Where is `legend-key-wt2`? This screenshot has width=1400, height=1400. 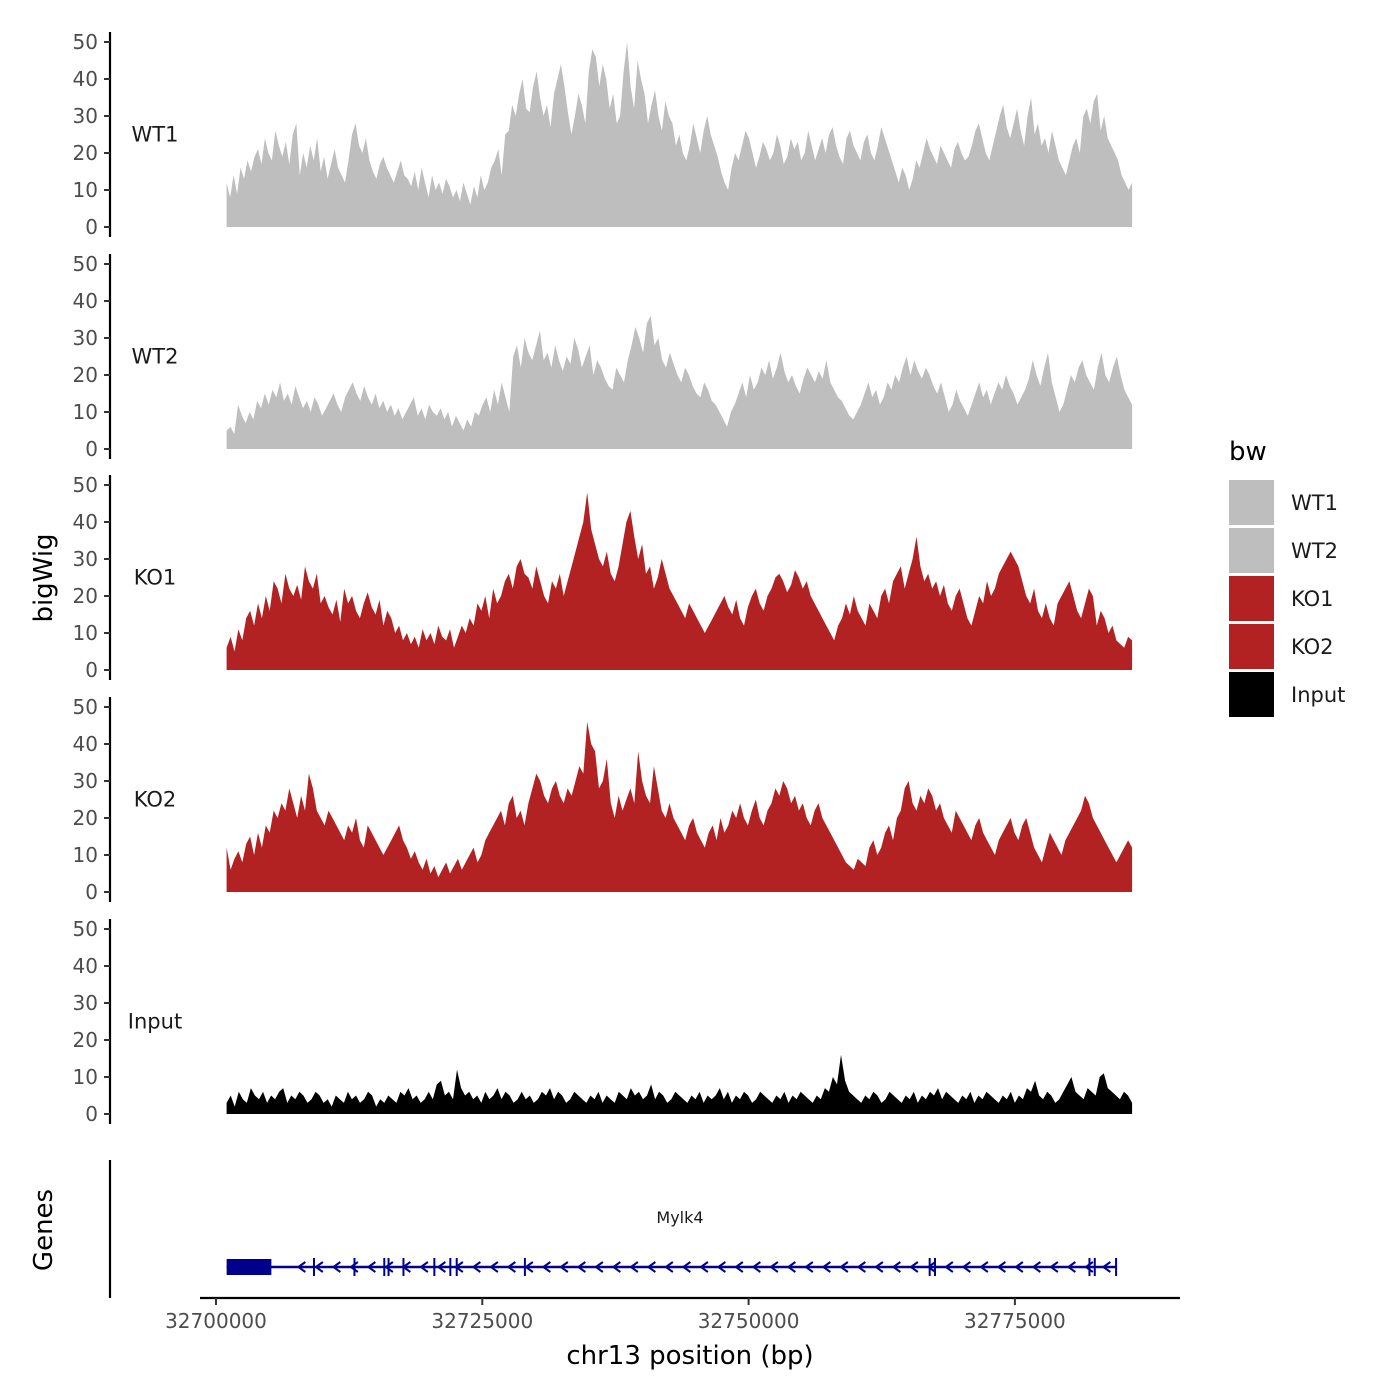
legend-key-wt2 is located at coordinates (1251, 550).